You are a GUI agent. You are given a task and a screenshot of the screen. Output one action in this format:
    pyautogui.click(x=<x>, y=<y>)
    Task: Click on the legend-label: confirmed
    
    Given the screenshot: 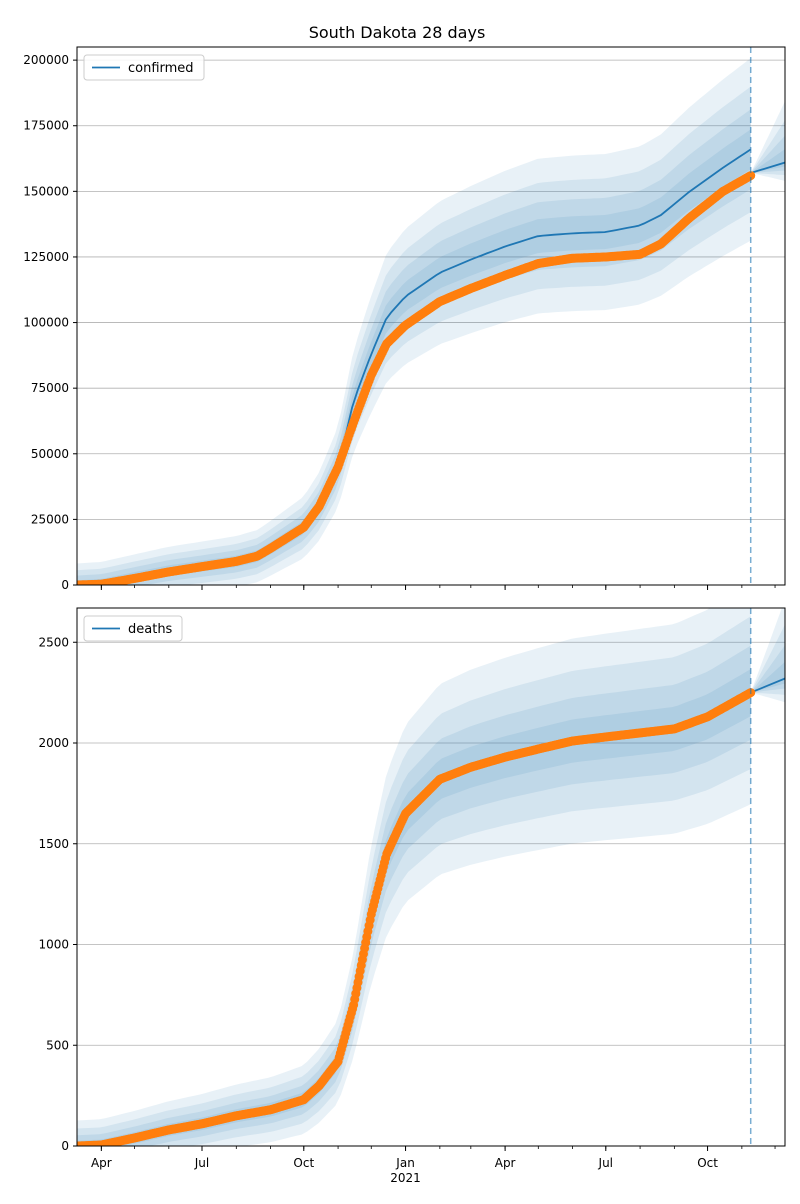 What is the action you would take?
    pyautogui.click(x=161, y=68)
    